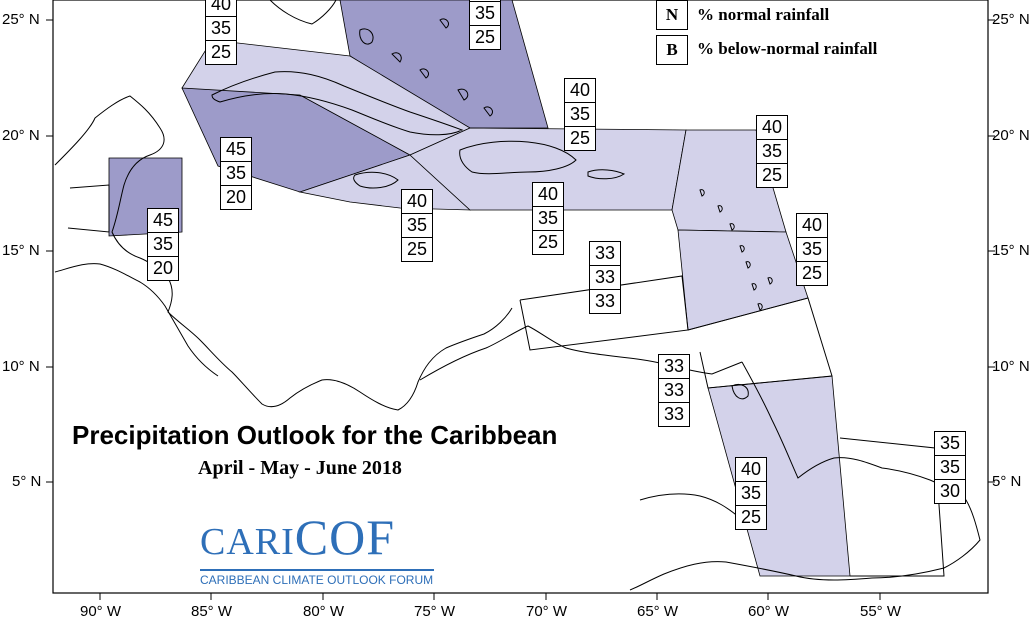 This screenshot has width=1036, height=630. Describe the element at coordinates (1011, 135) in the screenshot. I see `y-tick-label-right: 20° N` at that location.